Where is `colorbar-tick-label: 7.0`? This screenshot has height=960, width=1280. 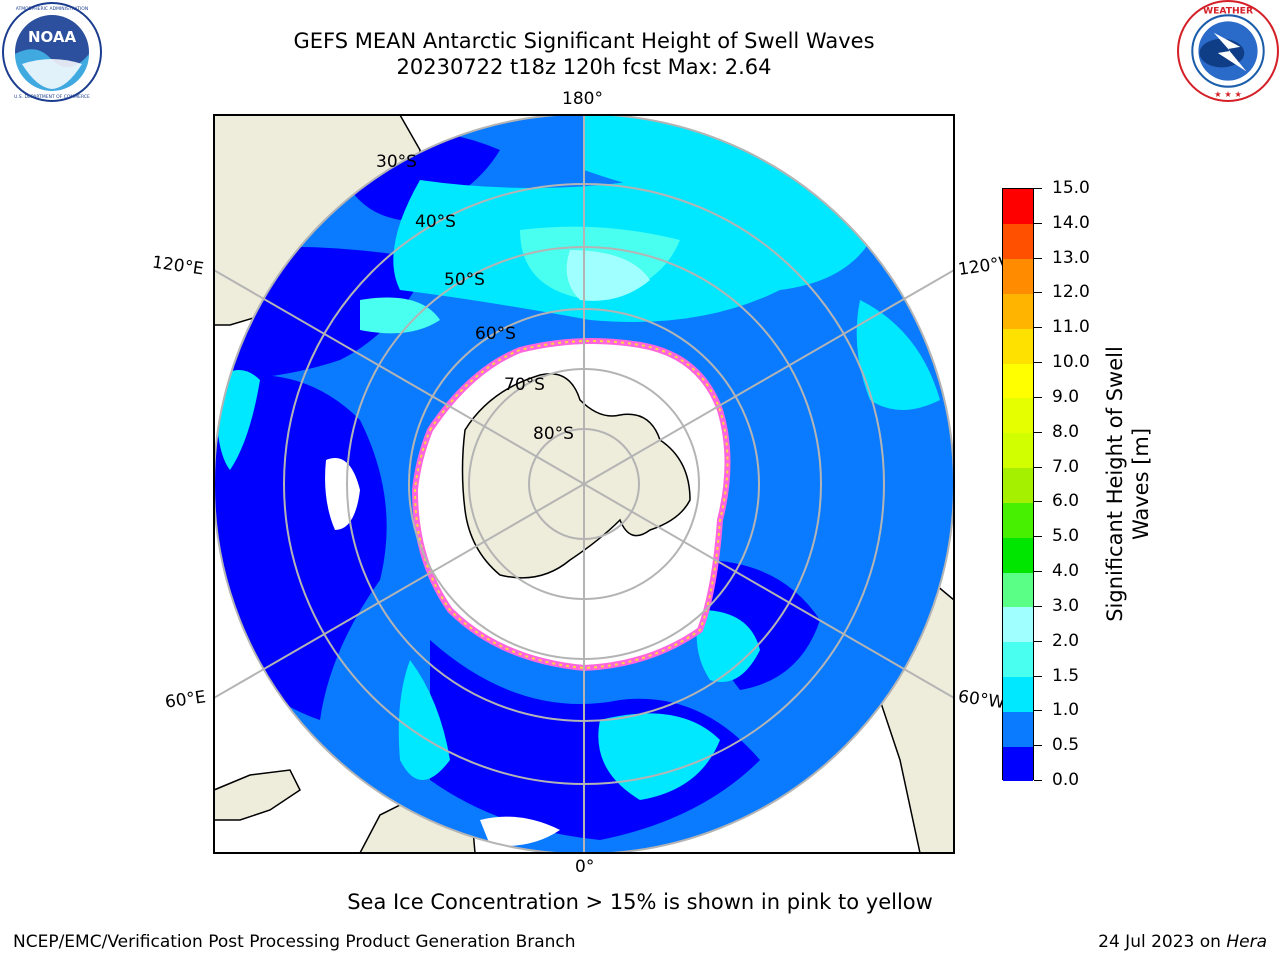
colorbar-tick-label: 7.0 is located at coordinates (1066, 466).